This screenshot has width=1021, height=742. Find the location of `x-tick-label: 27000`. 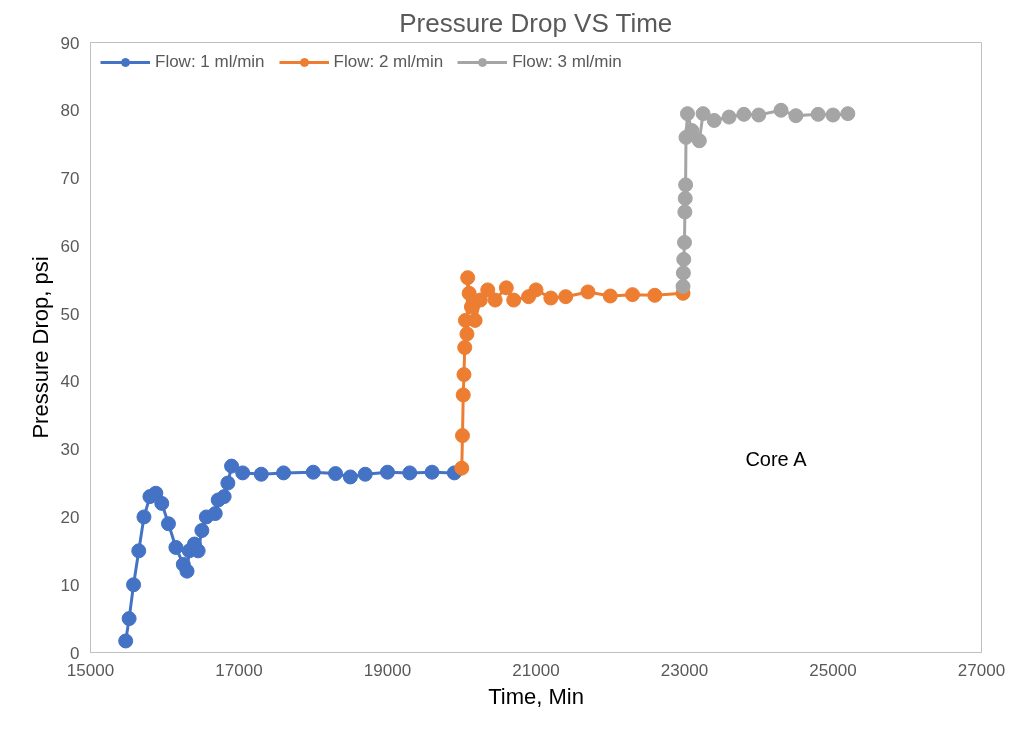

x-tick-label: 27000 is located at coordinates (981, 670).